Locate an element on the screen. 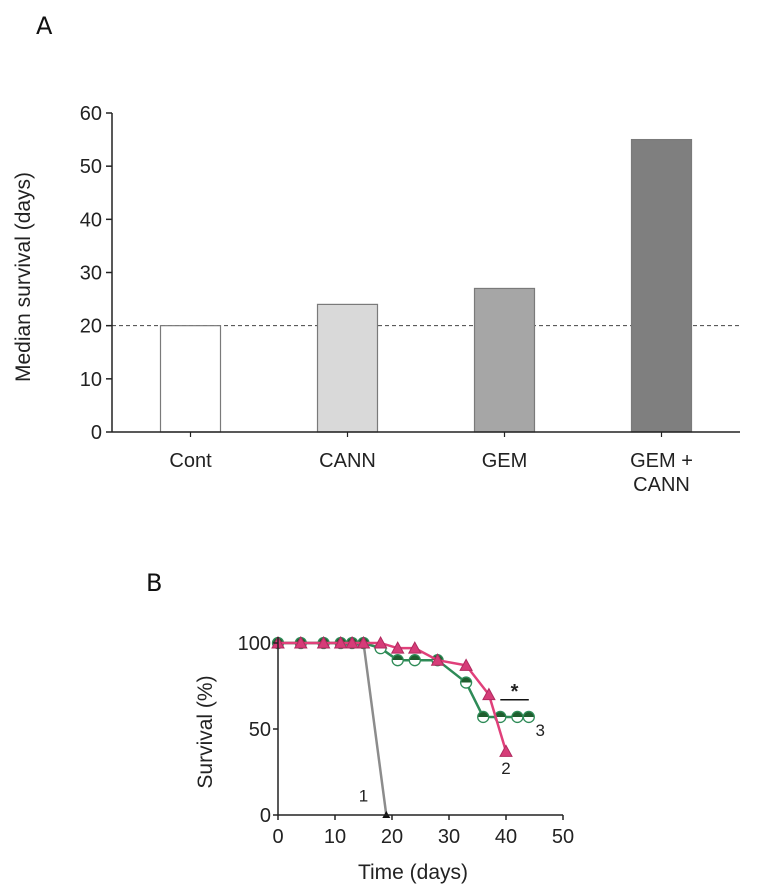  panel-b-significance: * is located at coordinates (514, 692).